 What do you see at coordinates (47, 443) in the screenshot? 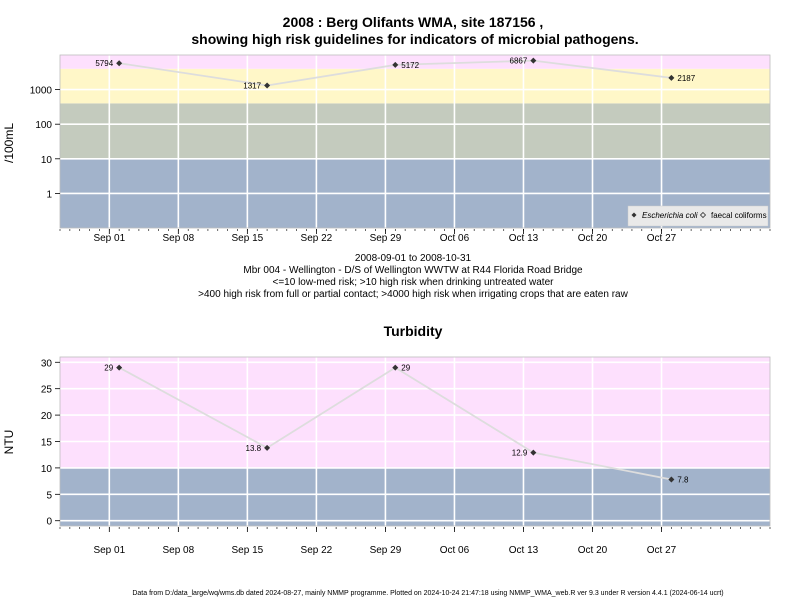
I see `y-tick-label: 15` at bounding box center [47, 443].